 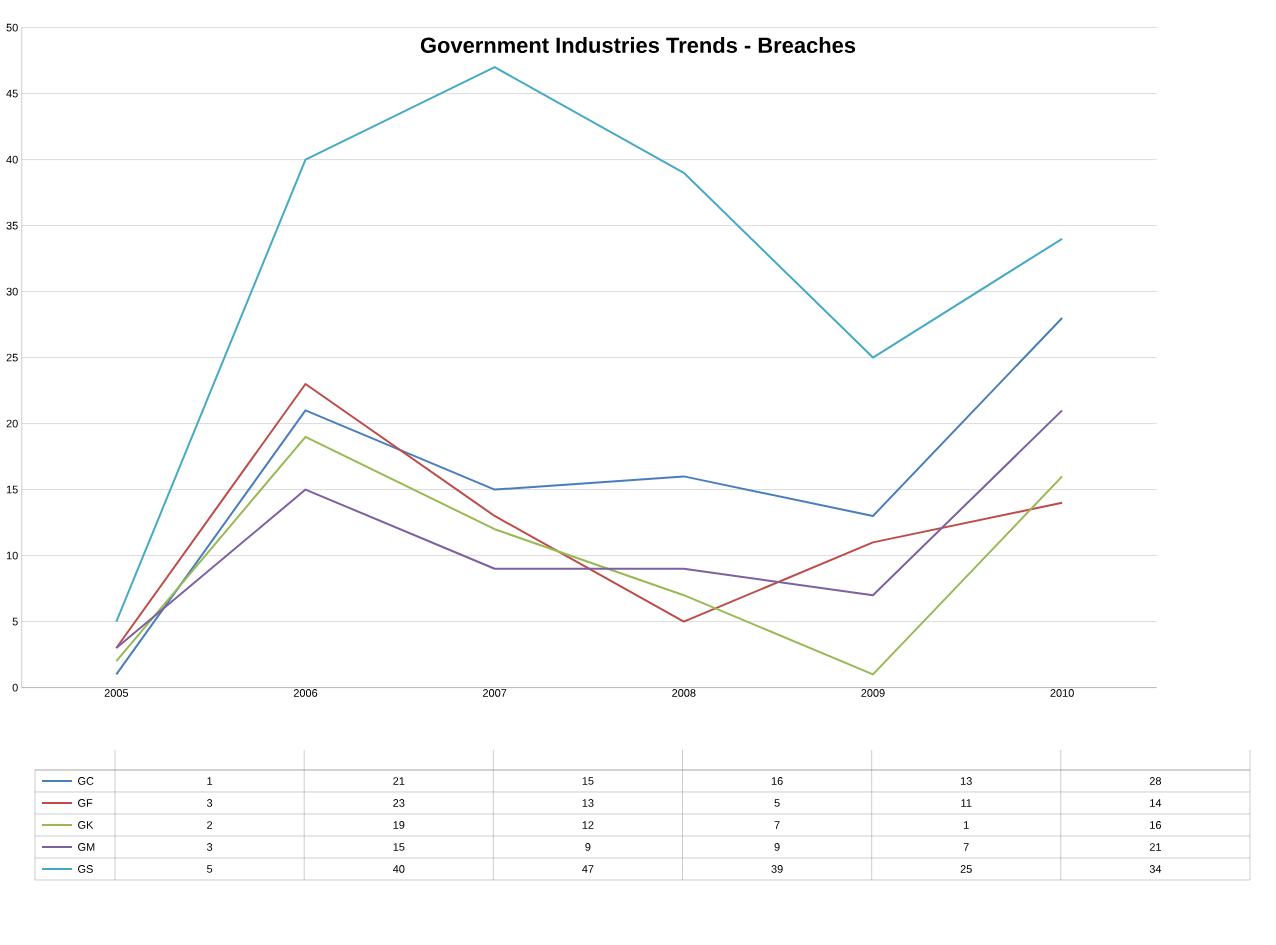 What do you see at coordinates (12, 225) in the screenshot?
I see `y-tick-label: 35` at bounding box center [12, 225].